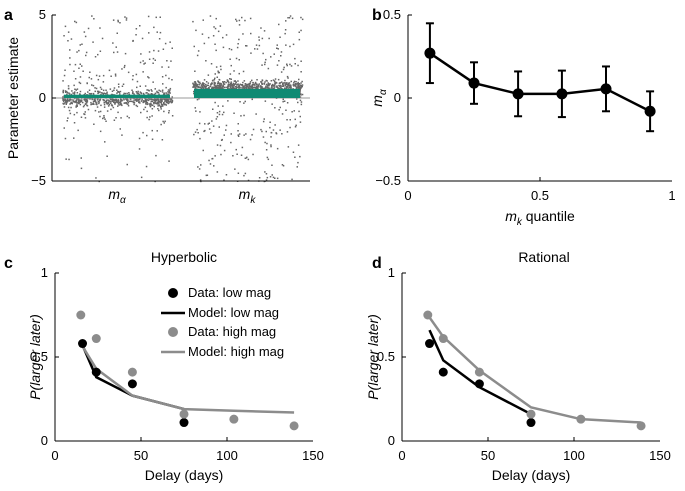 The height and width of the screenshot is (491, 685). I want to click on panel-a-xtick-m-k-sub: k, so click(253, 200).